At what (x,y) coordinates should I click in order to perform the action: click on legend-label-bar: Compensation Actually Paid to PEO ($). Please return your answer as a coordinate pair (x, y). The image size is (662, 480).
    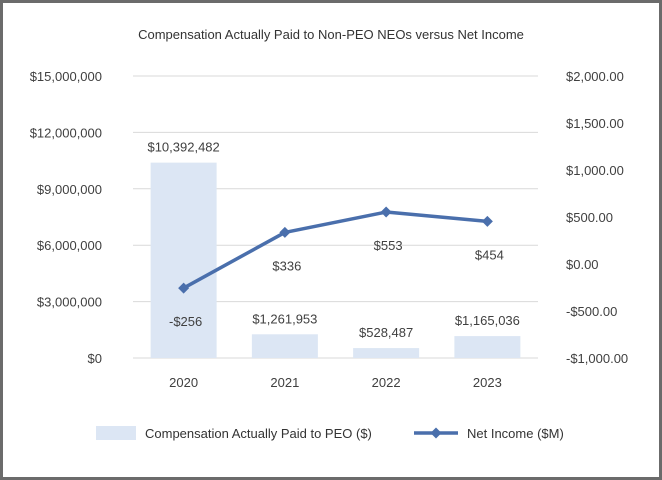
    Looking at the image, I should click on (258, 433).